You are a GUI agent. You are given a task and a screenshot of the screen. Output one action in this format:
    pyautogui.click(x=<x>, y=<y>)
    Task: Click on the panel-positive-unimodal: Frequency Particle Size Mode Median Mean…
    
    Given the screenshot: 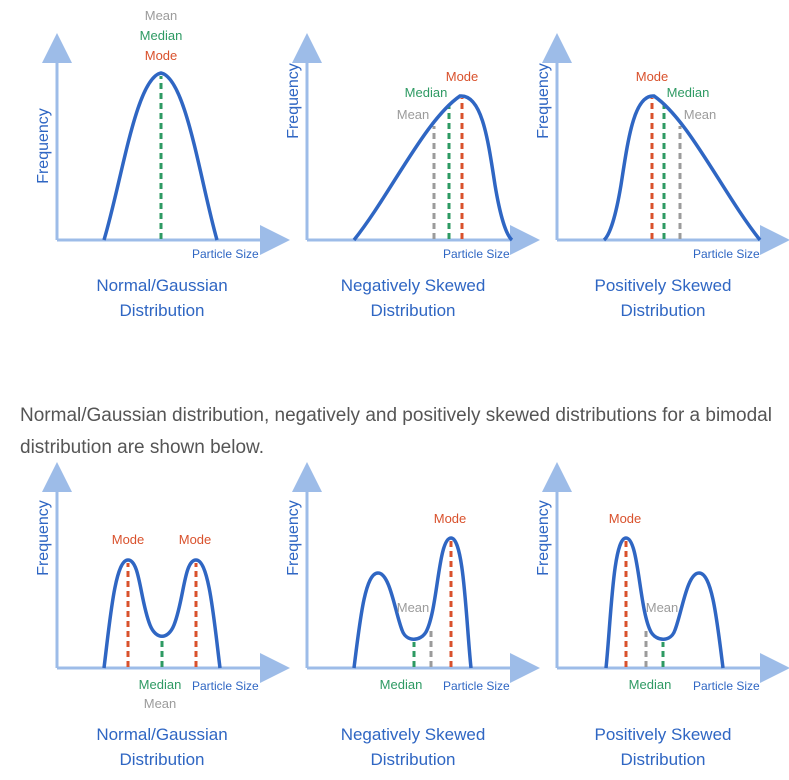 What is the action you would take?
    pyautogui.click(x=662, y=176)
    